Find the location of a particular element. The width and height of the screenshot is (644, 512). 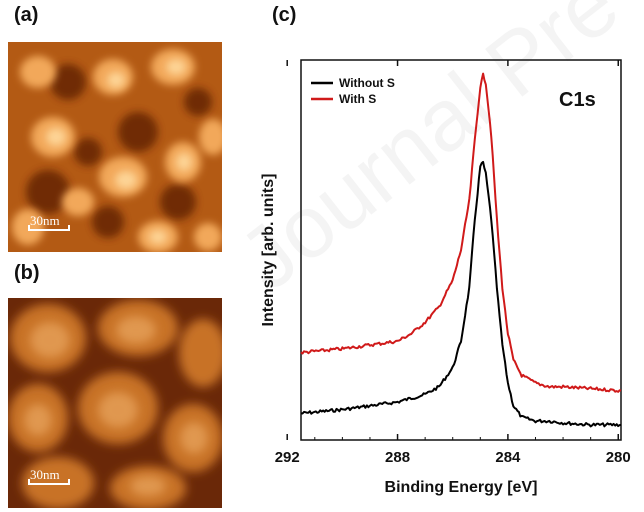

scale-bar-a-label: 30nm is located at coordinates (45, 220).